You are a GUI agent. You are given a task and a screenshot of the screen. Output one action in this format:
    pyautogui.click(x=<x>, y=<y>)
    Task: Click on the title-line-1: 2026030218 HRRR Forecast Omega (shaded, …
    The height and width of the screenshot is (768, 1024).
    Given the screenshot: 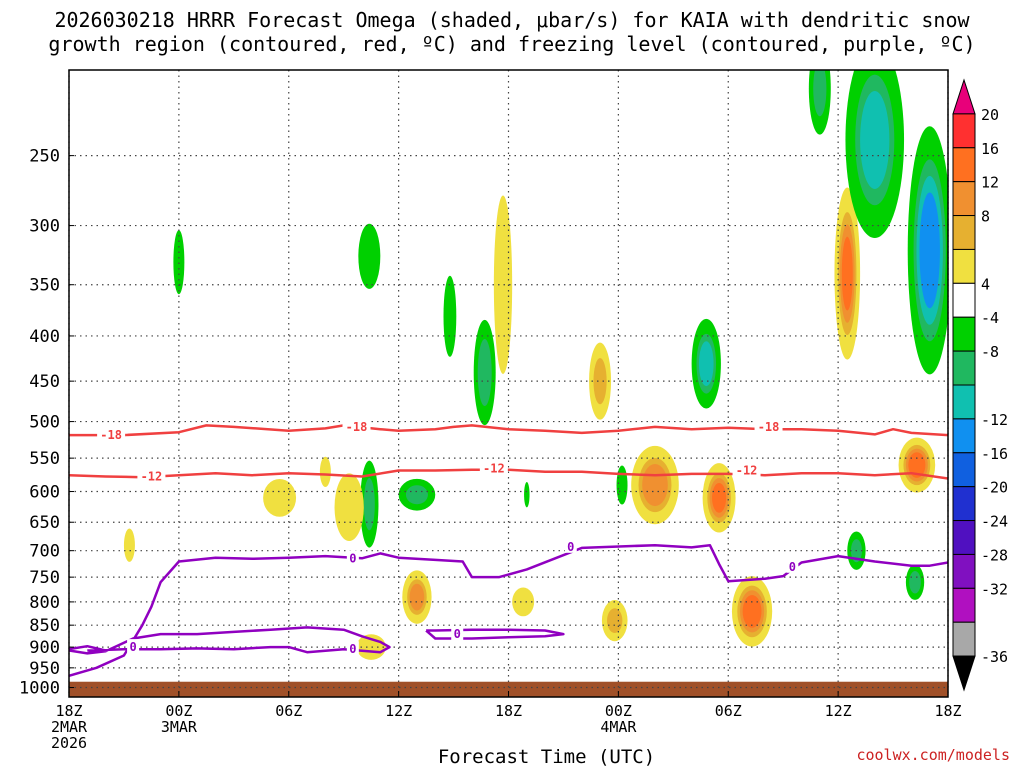 What is the action you would take?
    pyautogui.click(x=512, y=20)
    